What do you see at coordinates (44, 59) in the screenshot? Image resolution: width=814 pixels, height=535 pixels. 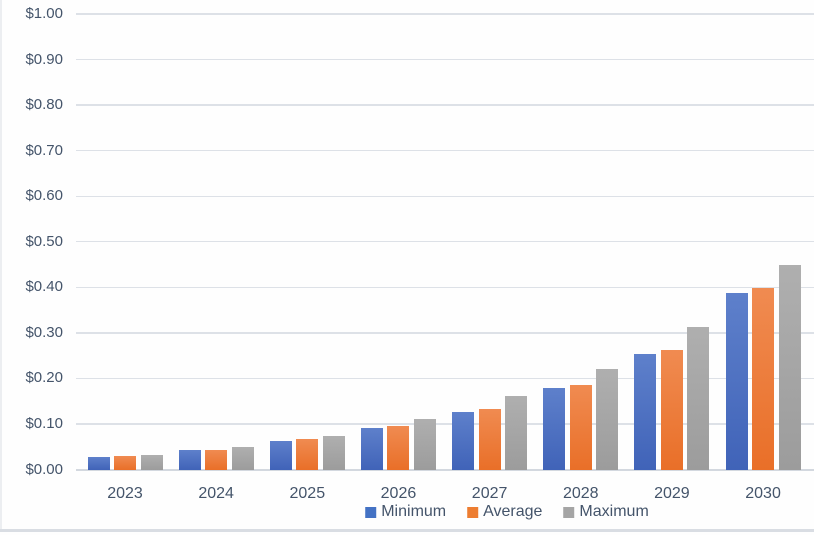 I see `y-axis-tick-label: $0.90` at bounding box center [44, 59].